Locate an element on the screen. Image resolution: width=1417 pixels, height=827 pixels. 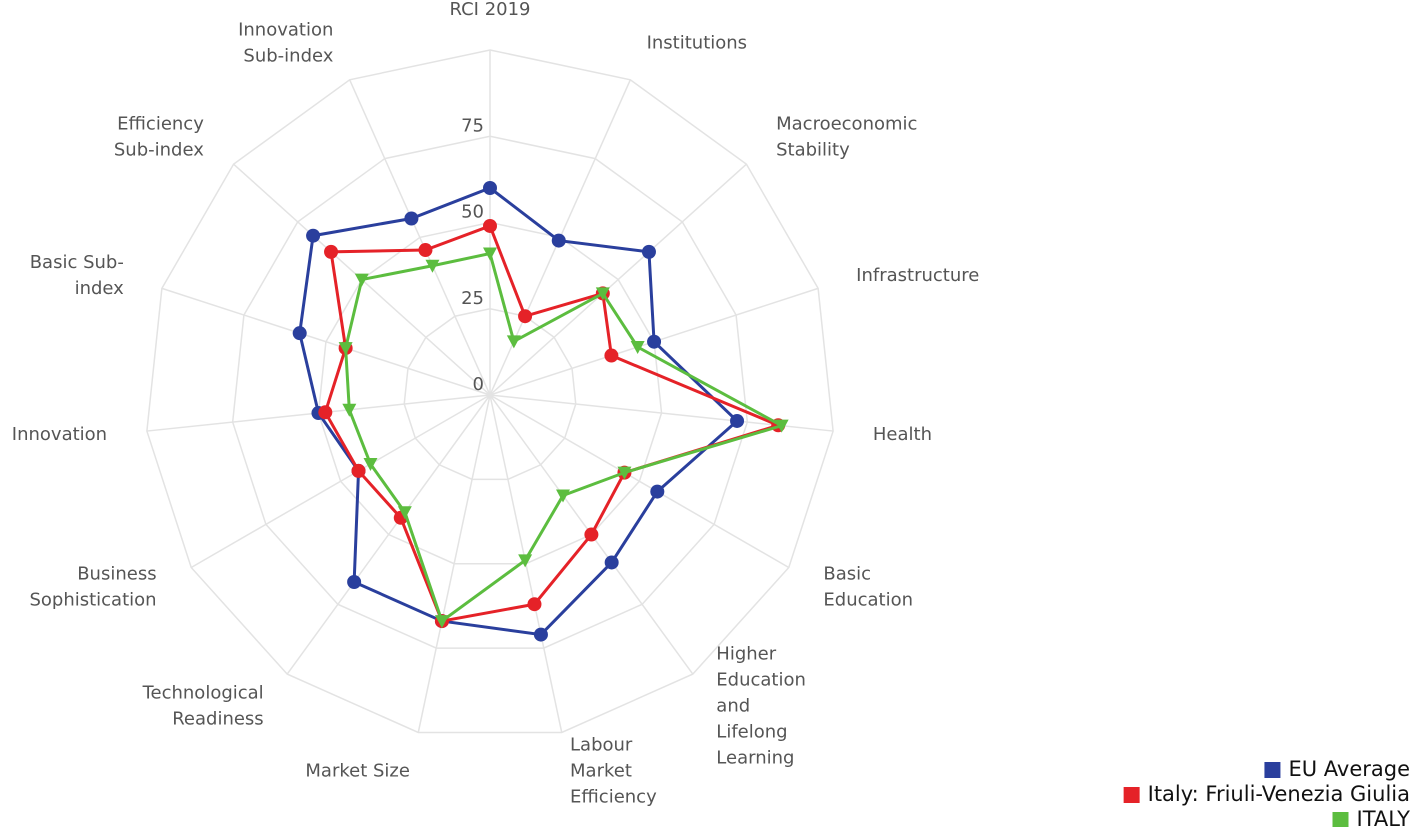
category-label: and is located at coordinates (733, 705).